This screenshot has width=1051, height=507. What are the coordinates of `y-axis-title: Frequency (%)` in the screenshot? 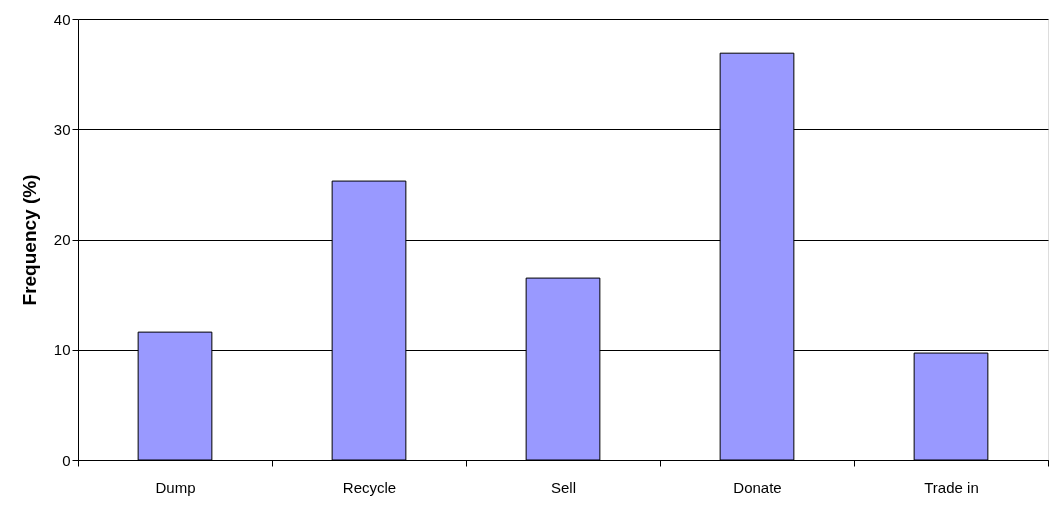 It's located at (29, 240).